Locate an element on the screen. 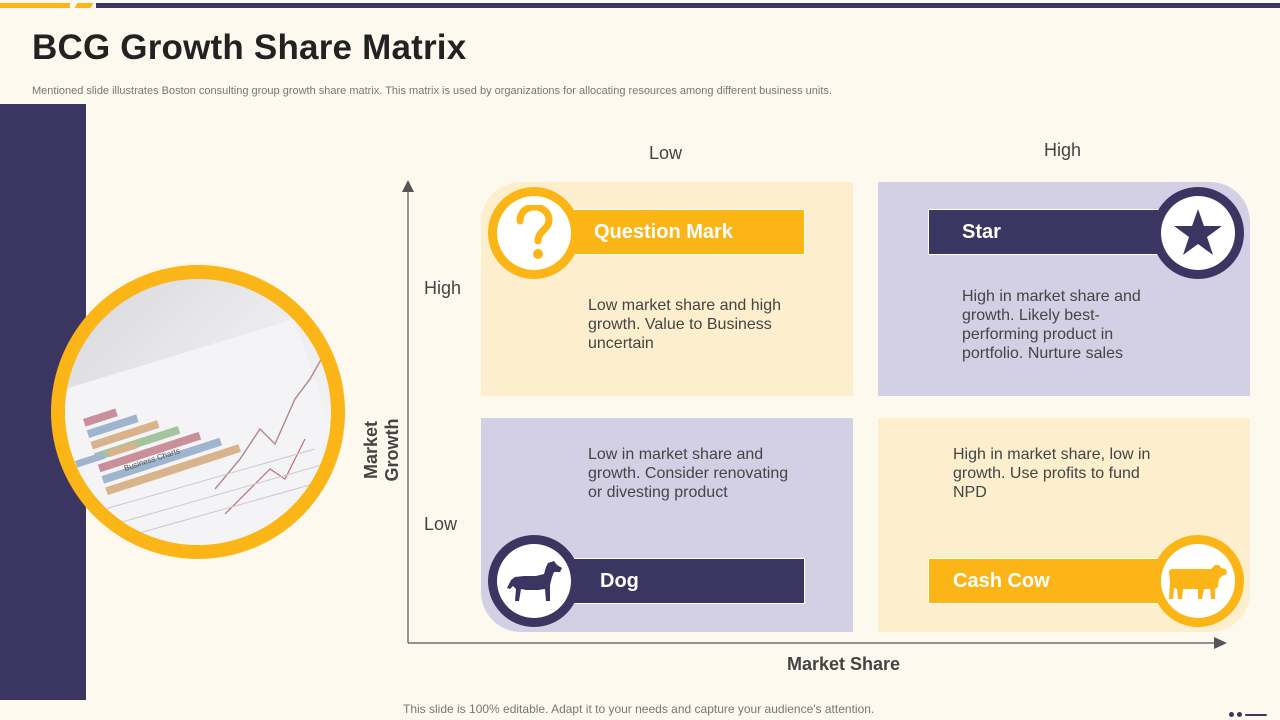 This screenshot has width=1280, height=720. star-icon is located at coordinates (1198, 232).